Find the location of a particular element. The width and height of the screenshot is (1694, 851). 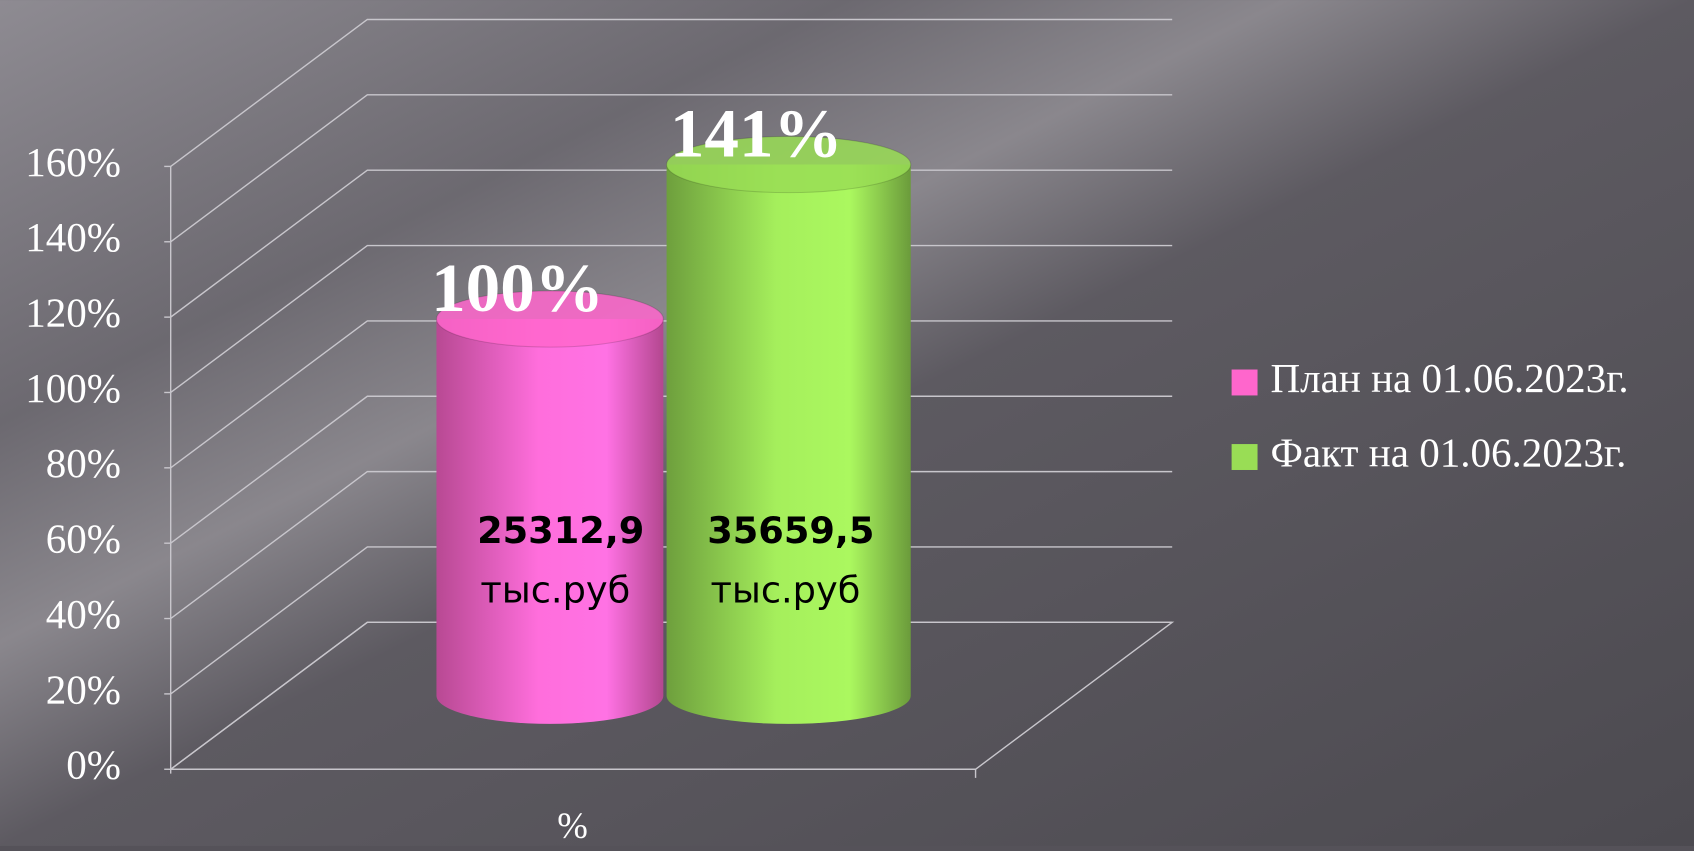

y-tick-label: 100% is located at coordinates (73, 388).